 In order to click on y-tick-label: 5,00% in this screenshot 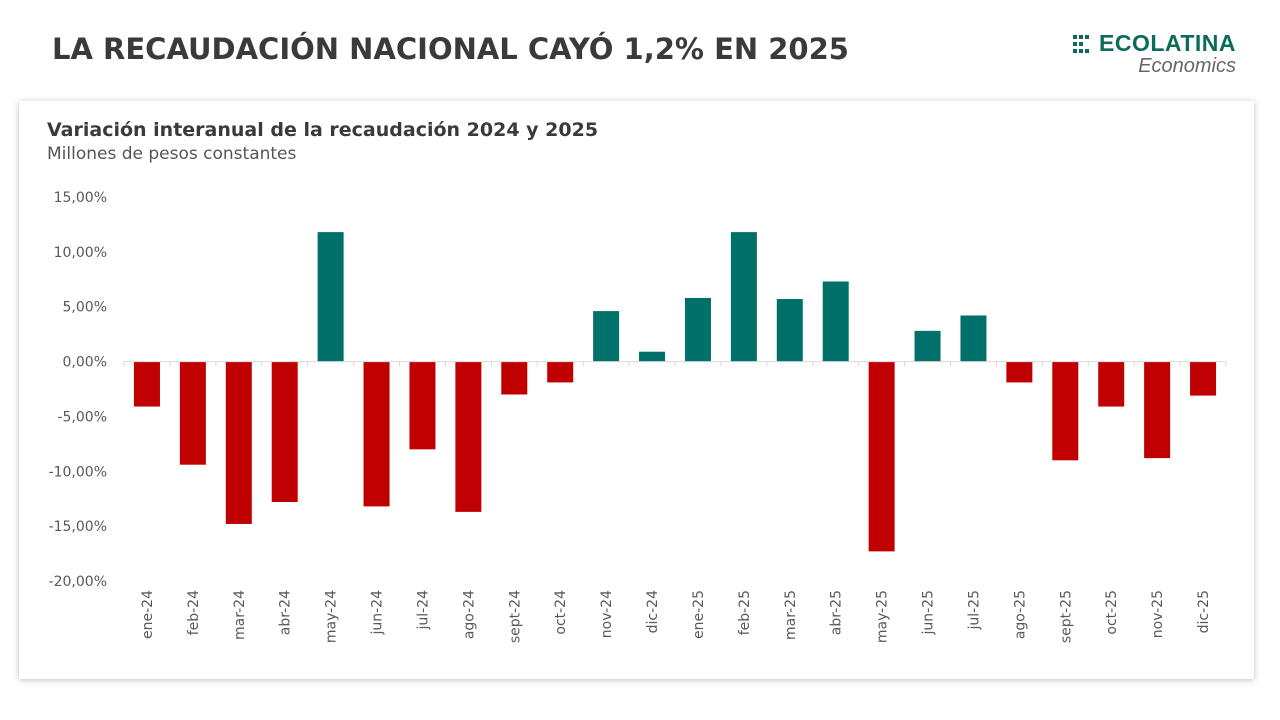, I will do `click(85, 308)`.